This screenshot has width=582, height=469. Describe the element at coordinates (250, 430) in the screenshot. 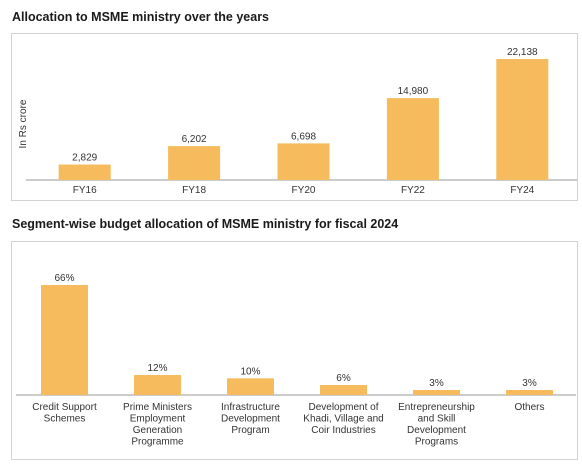

I see `x-tick-label: Program` at that location.